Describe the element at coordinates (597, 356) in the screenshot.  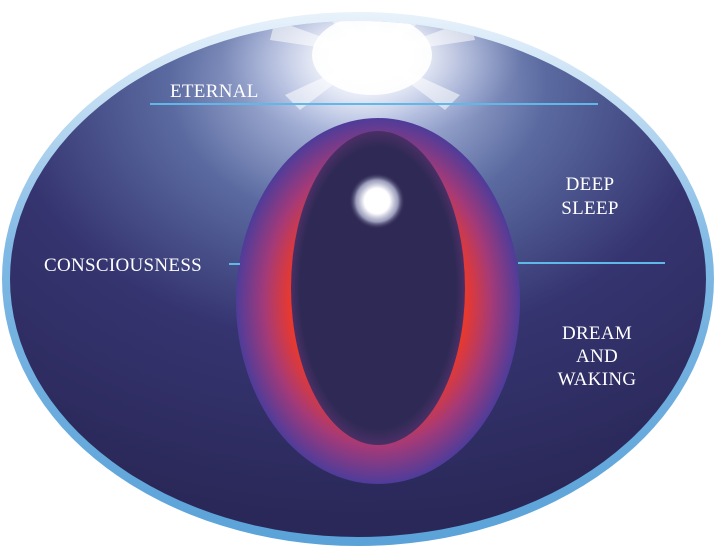
I see `dream-label-line2: AND` at that location.